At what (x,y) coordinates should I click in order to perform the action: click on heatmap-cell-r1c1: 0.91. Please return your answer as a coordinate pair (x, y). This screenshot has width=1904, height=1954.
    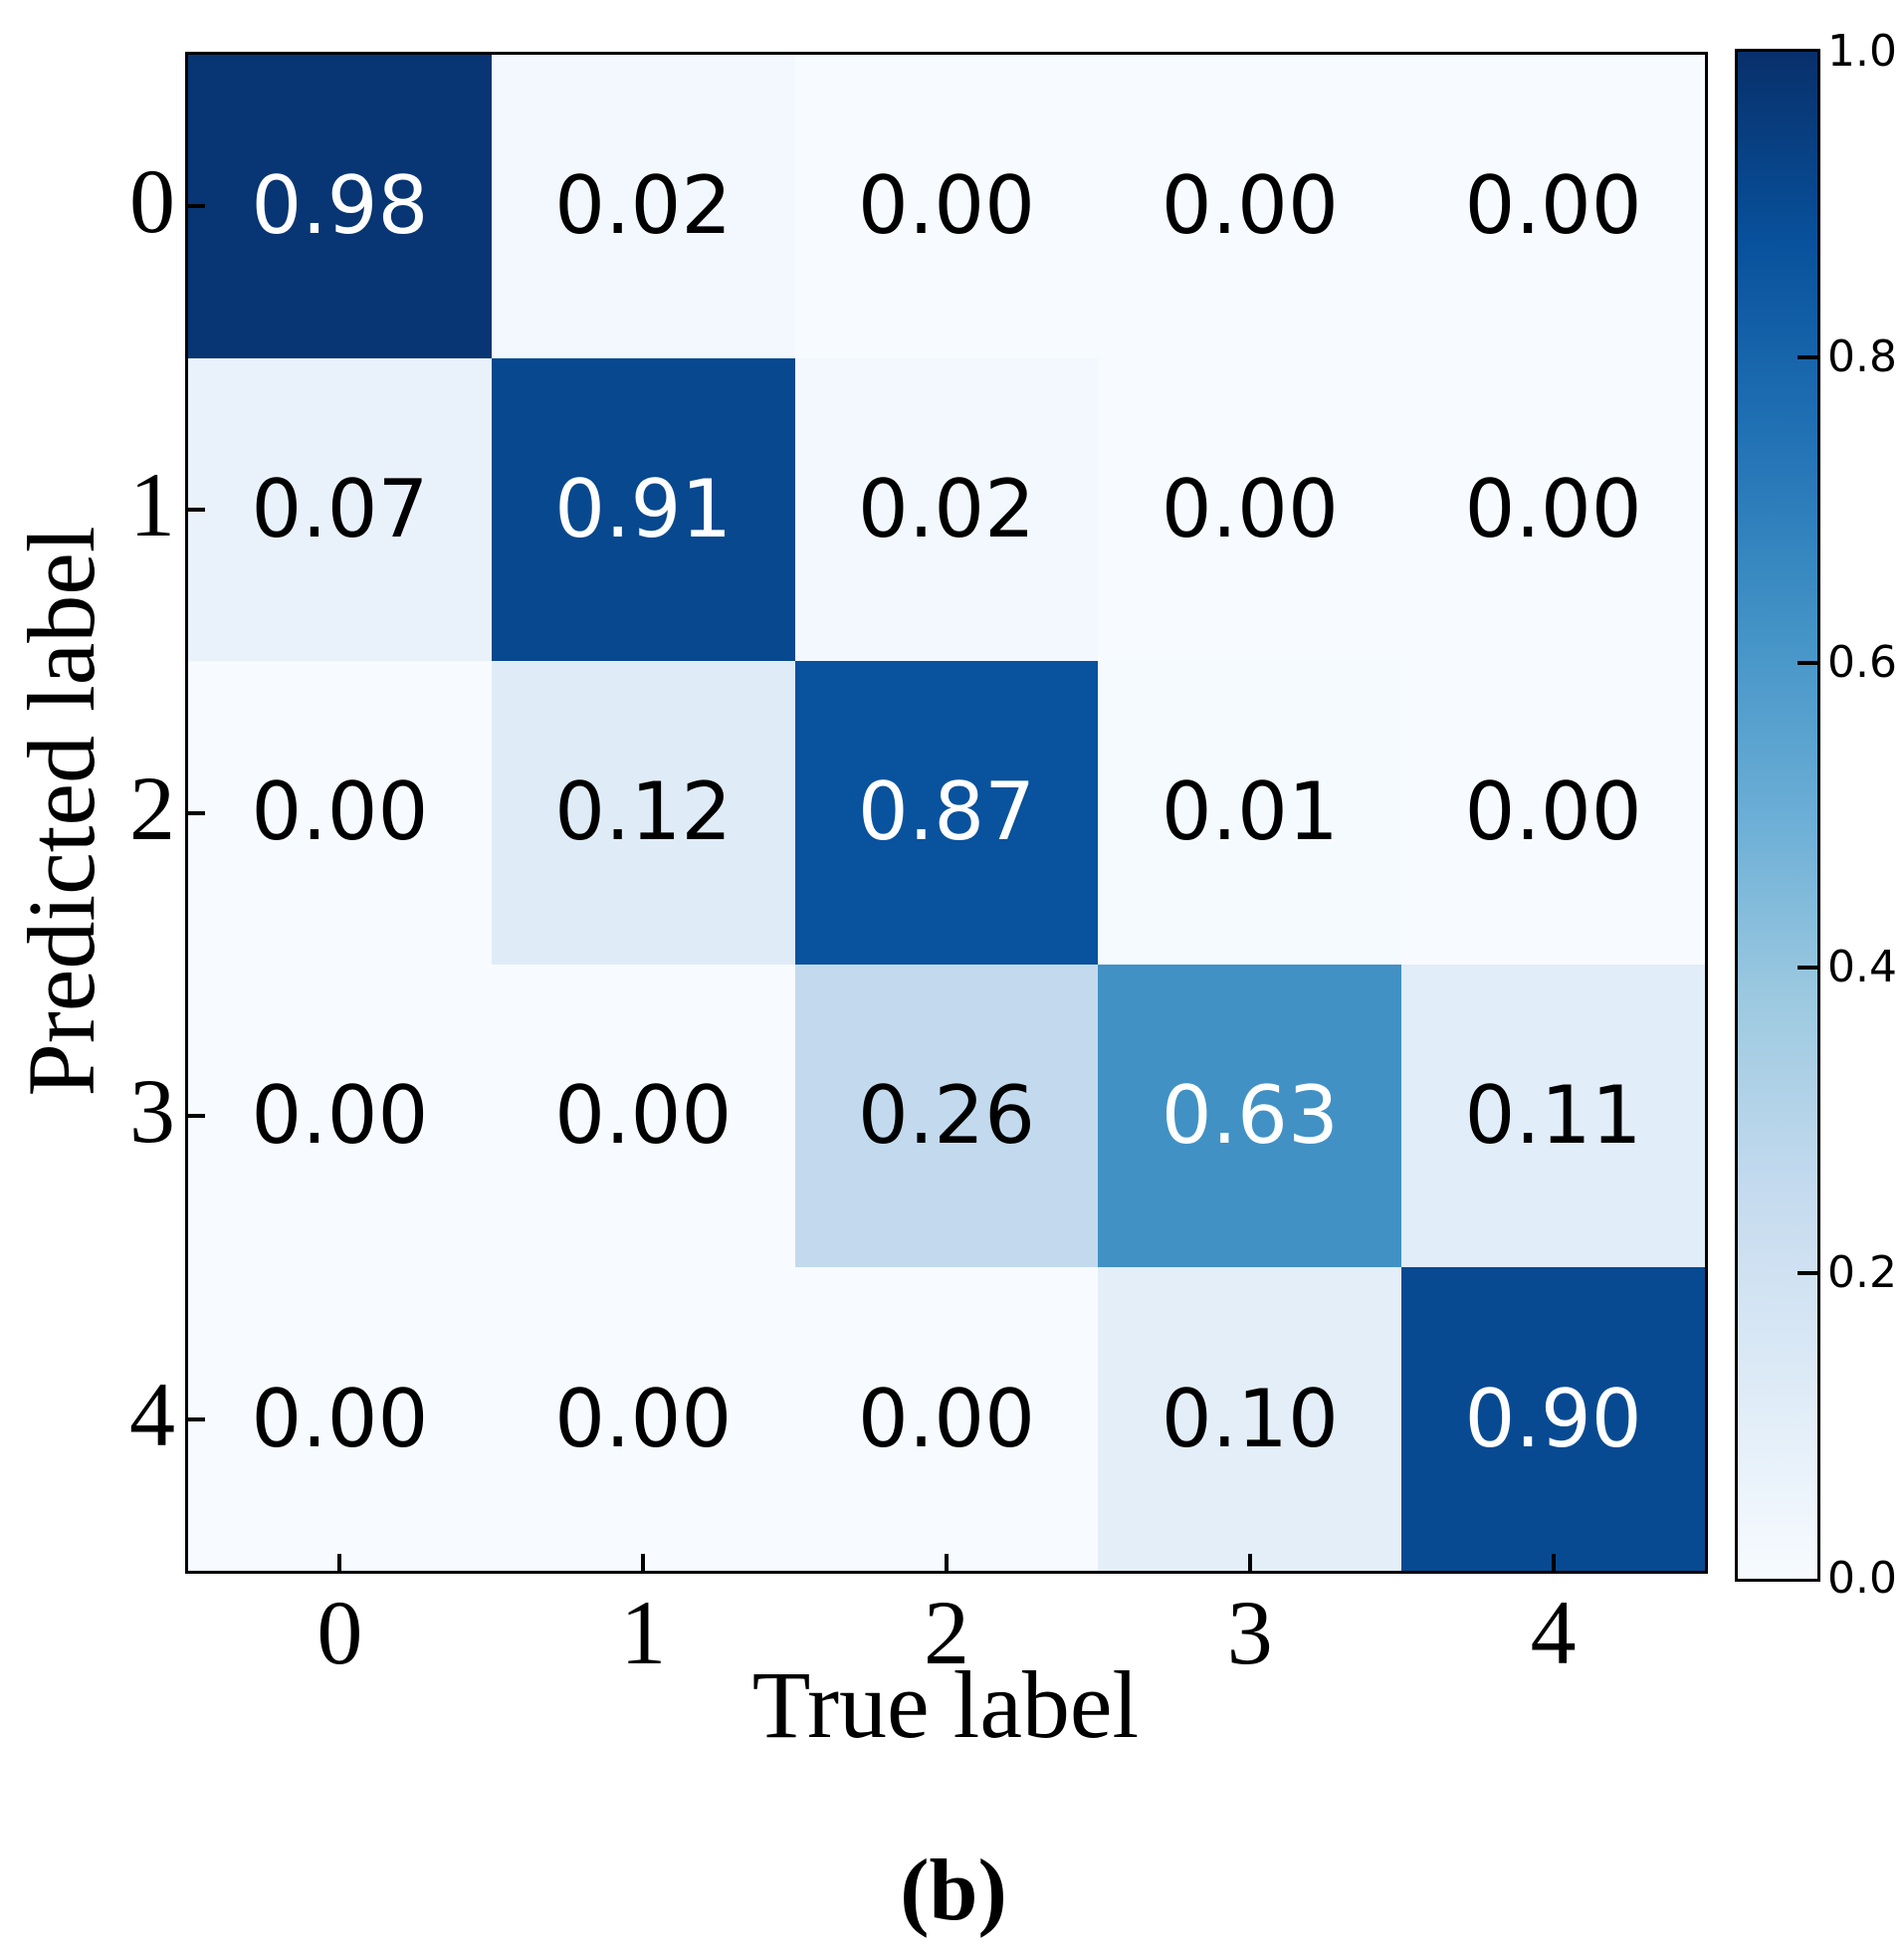
    Looking at the image, I should click on (643, 509).